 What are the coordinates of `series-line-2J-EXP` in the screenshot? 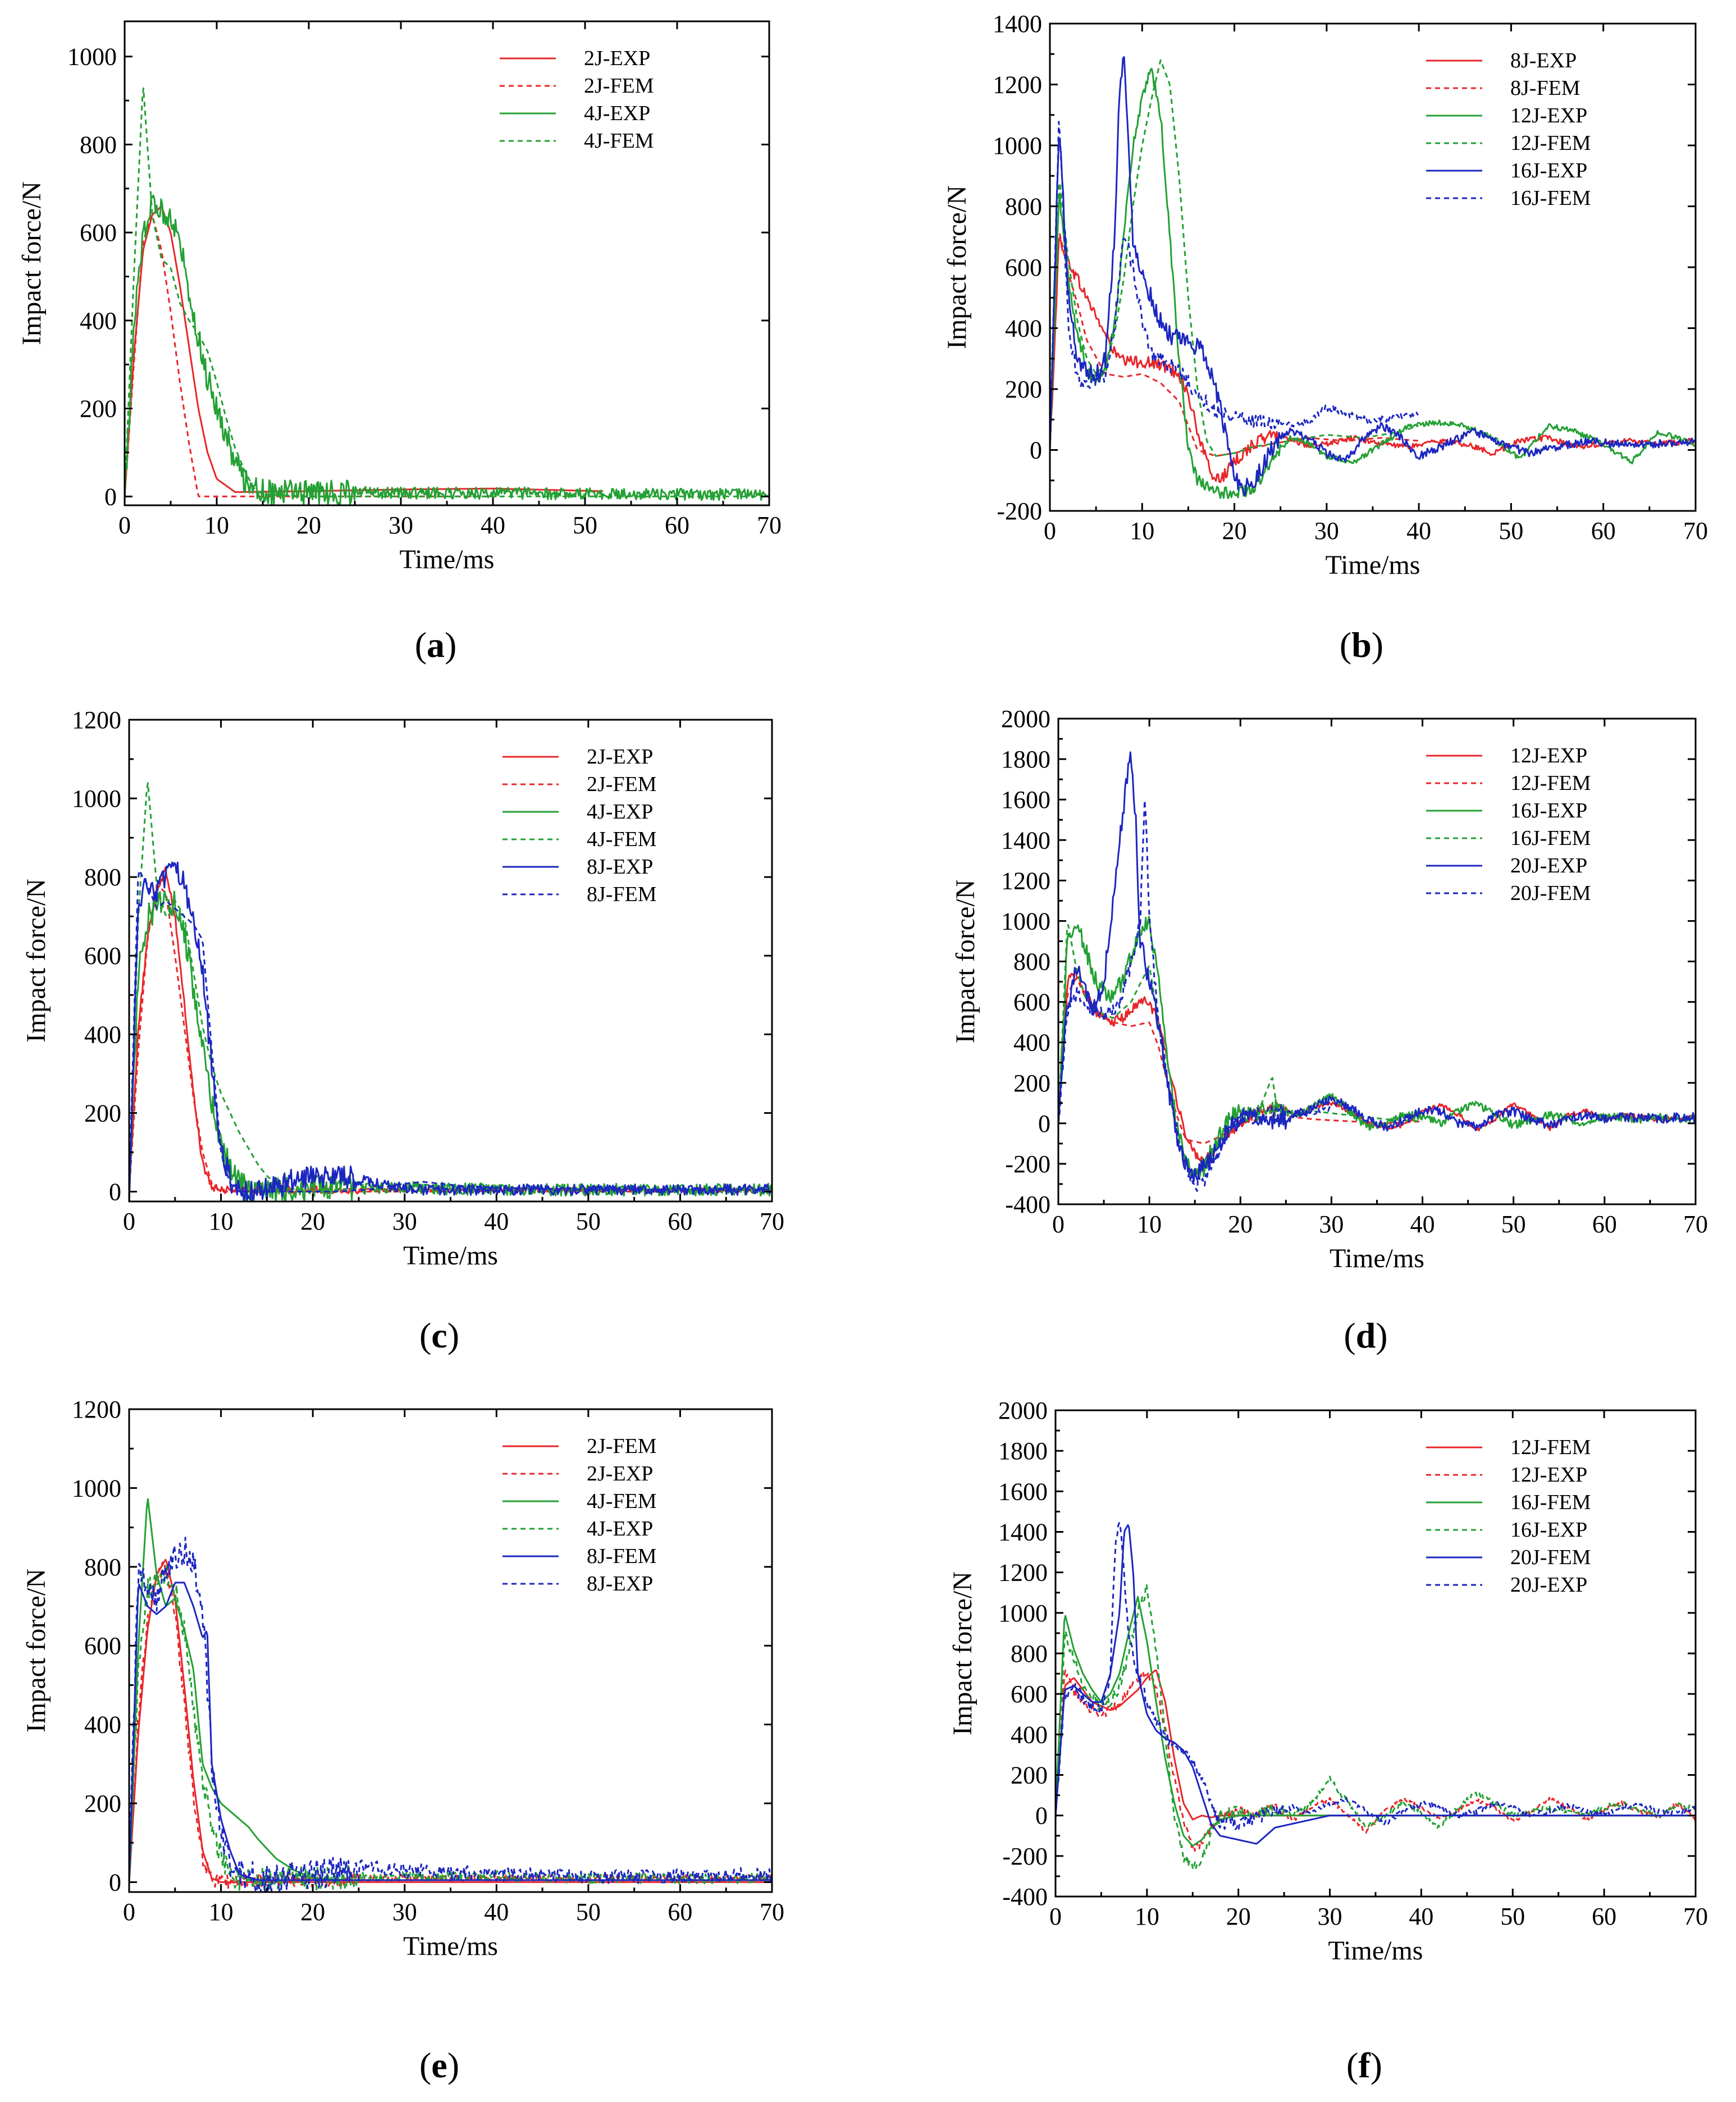 It's located at (364, 351).